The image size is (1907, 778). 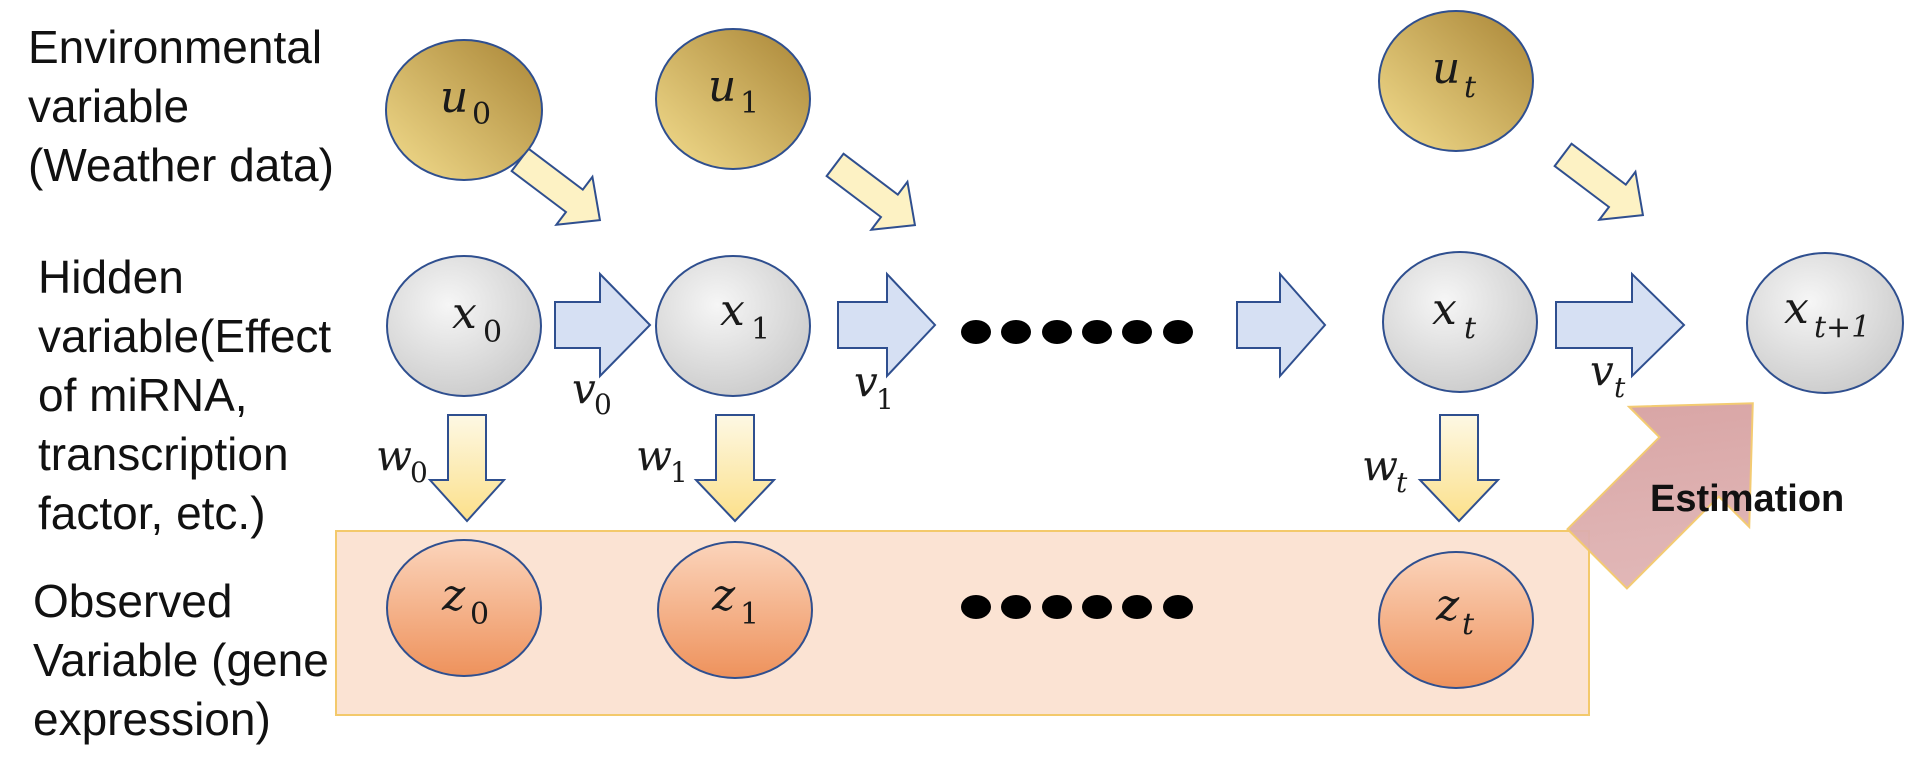 I want to click on node-xt1: x t+1, so click(x=1825, y=323).